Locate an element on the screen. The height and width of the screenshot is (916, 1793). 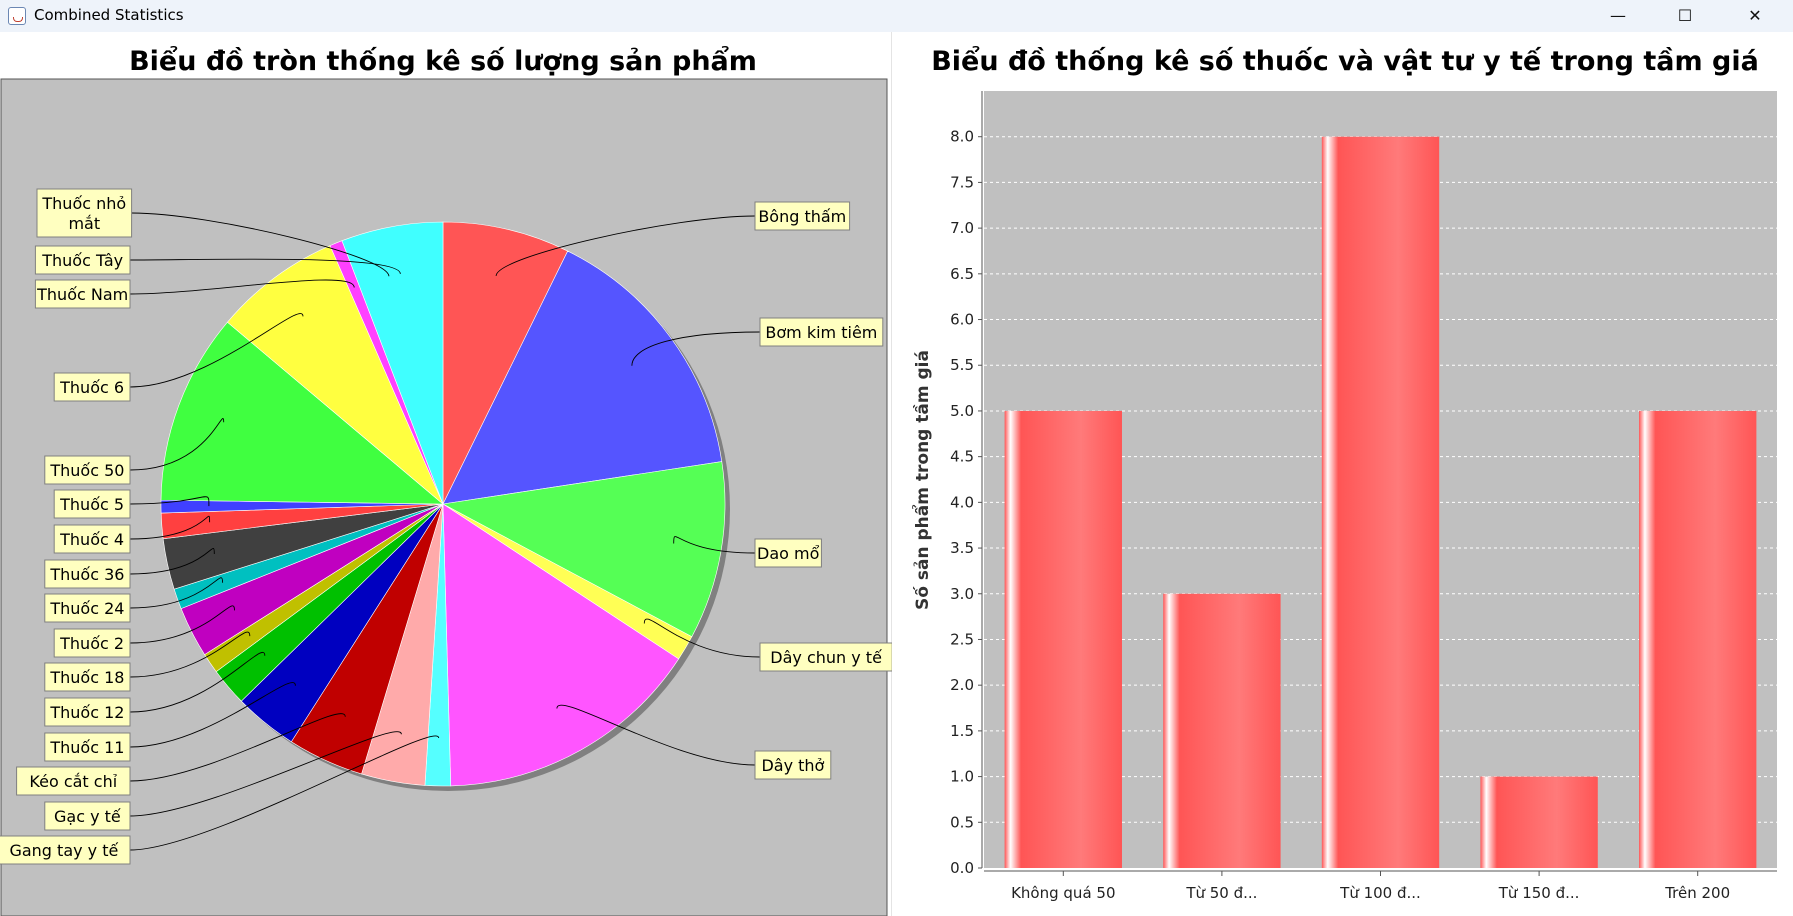
y-tick-label: 5.5 is located at coordinates (962, 365).